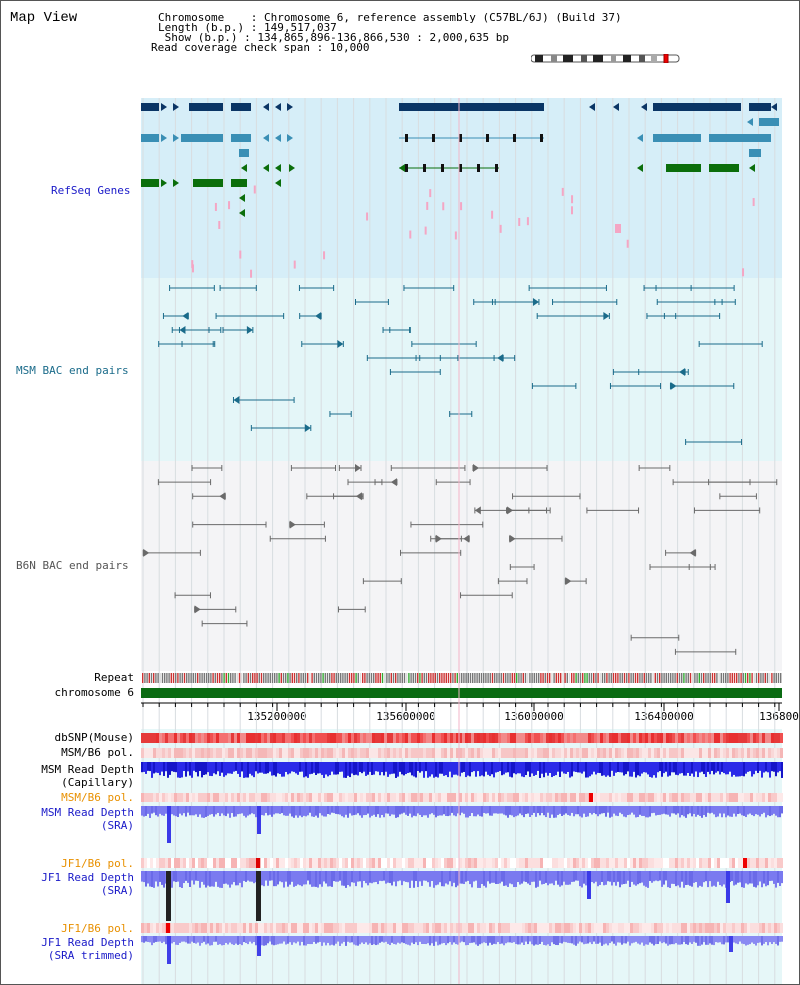 The width and height of the screenshot is (800, 985). Describe the element at coordinates (724, 168) in the screenshot. I see `gene-block` at that location.